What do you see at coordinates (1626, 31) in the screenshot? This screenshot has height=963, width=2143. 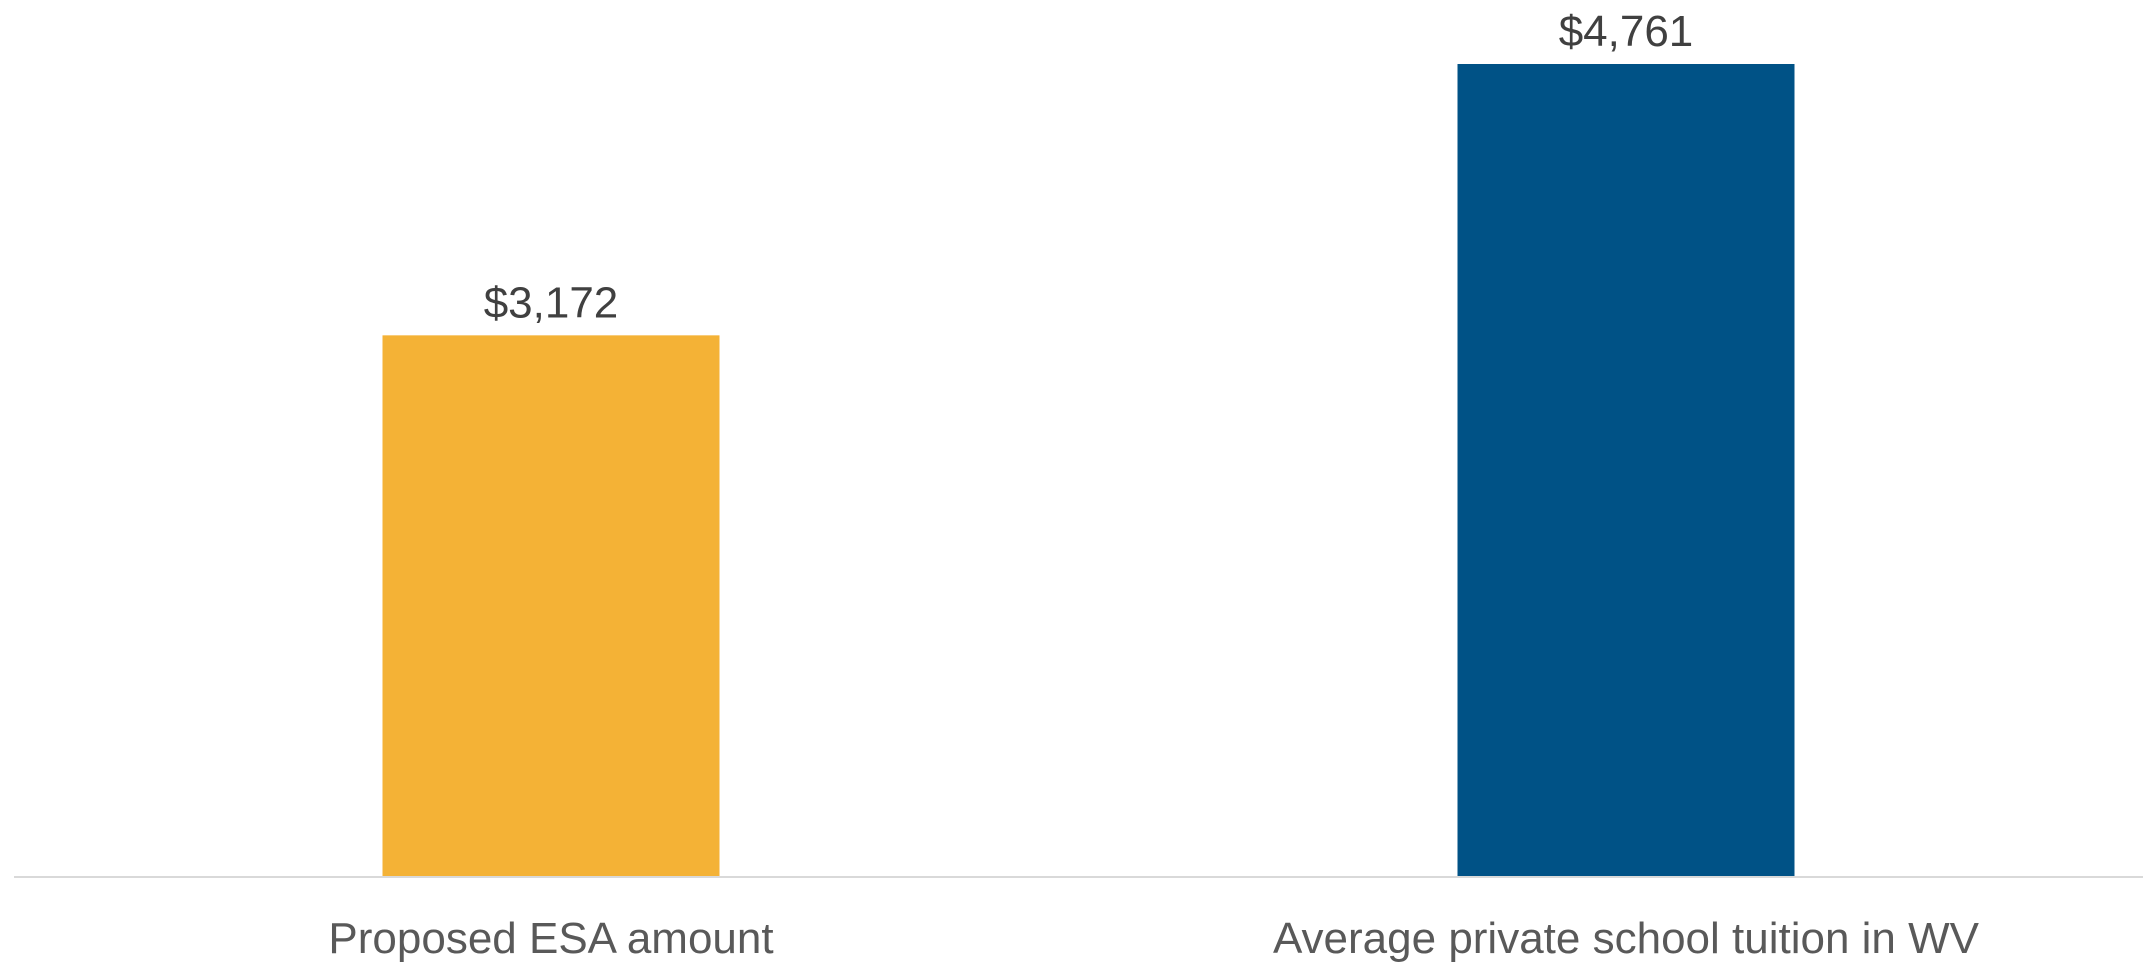 I see `data-label: $4,761` at bounding box center [1626, 31].